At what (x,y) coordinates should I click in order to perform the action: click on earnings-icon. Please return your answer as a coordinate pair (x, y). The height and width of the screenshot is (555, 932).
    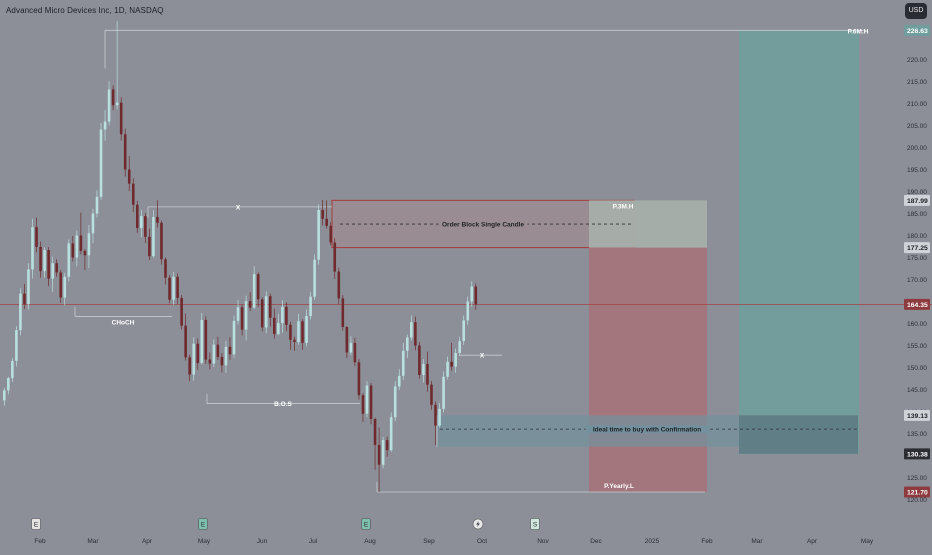
    Looking at the image, I should click on (36, 524).